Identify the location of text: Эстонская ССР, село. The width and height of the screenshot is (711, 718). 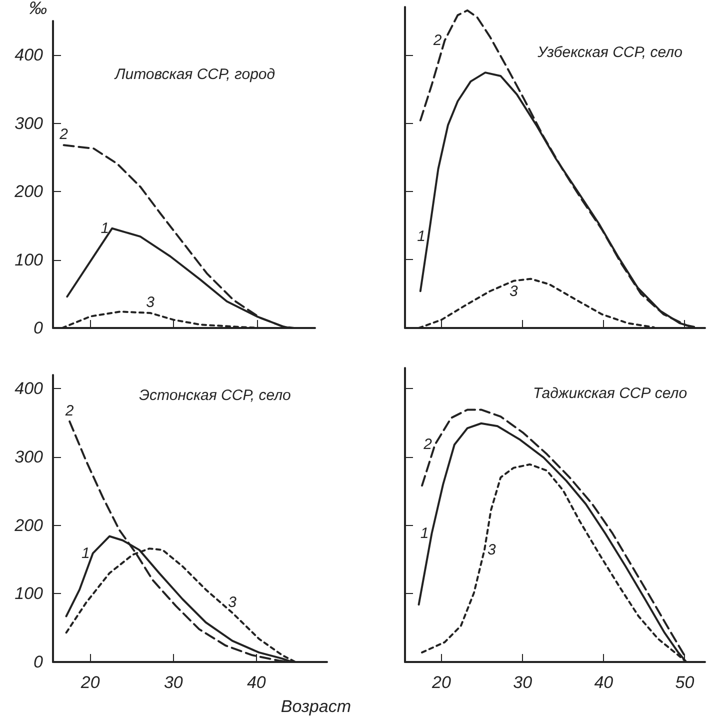
(215, 395).